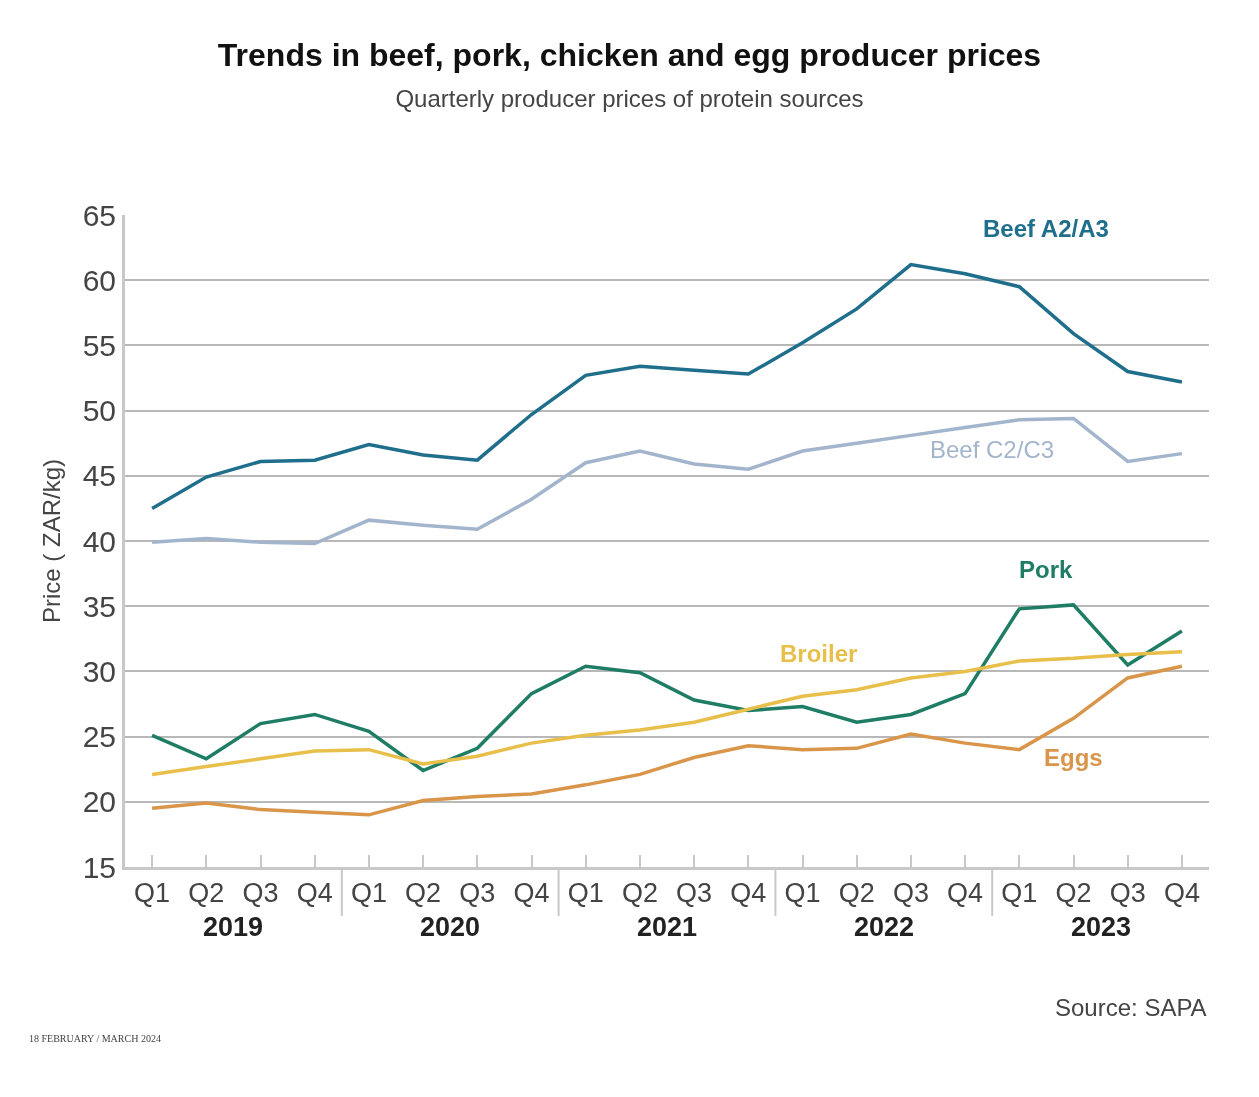 The height and width of the screenshot is (1097, 1259). What do you see at coordinates (51, 541) in the screenshot?
I see `y-axis-title: Price ( ZAR/kg)` at bounding box center [51, 541].